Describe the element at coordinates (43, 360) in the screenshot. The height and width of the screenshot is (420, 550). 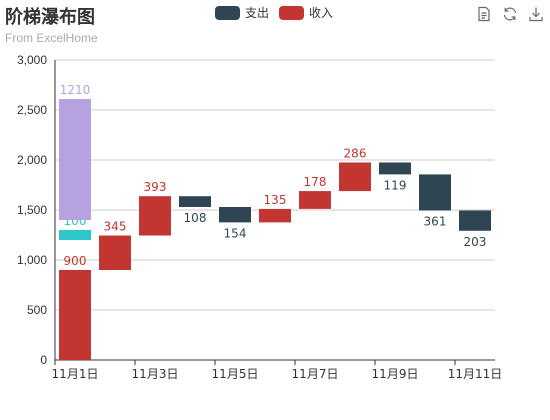
I see `y-tick-label: 0` at that location.